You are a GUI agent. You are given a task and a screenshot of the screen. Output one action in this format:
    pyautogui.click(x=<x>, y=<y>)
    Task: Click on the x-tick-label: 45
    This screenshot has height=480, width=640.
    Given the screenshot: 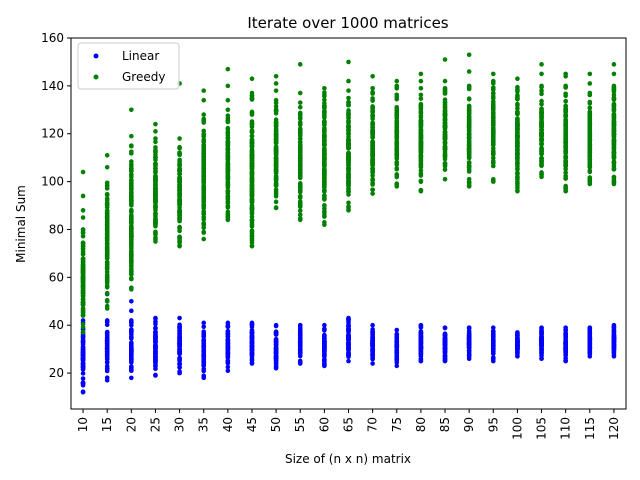 What is the action you would take?
    pyautogui.click(x=252, y=424)
    